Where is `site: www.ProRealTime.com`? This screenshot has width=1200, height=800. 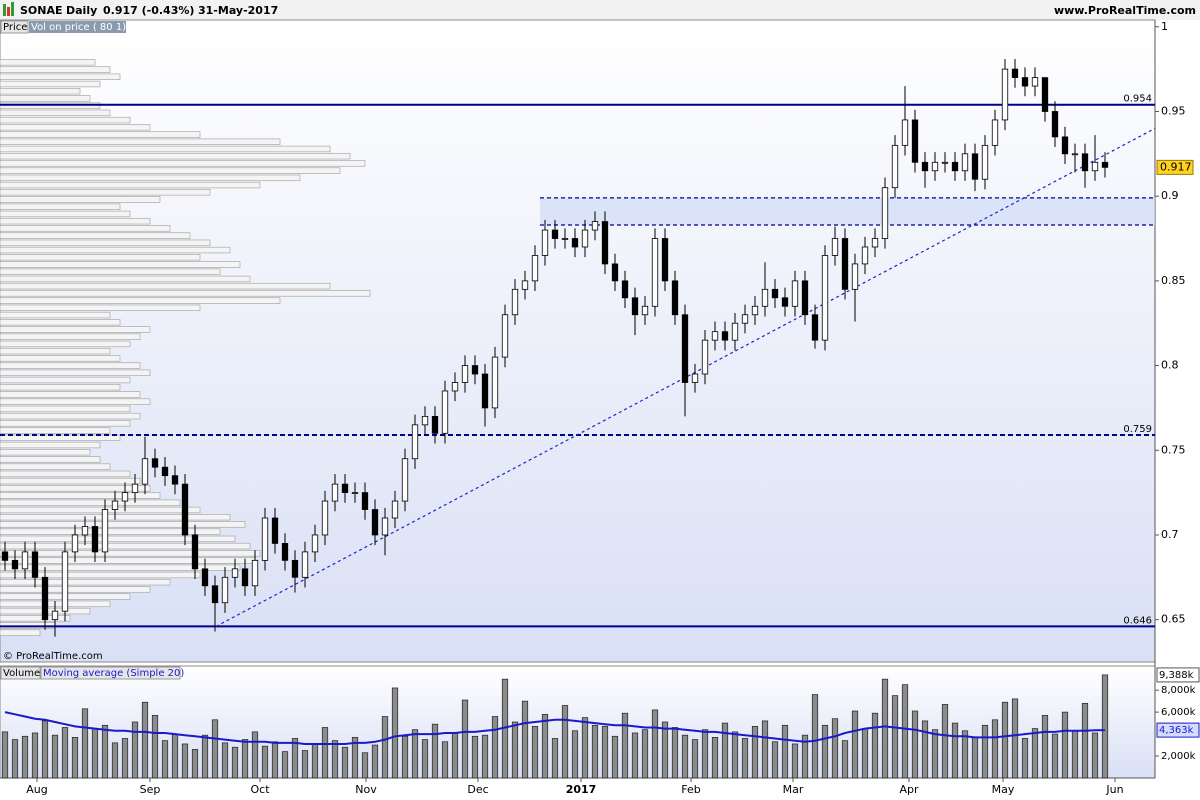
site: www.ProRealTime.com is located at coordinates (1125, 10).